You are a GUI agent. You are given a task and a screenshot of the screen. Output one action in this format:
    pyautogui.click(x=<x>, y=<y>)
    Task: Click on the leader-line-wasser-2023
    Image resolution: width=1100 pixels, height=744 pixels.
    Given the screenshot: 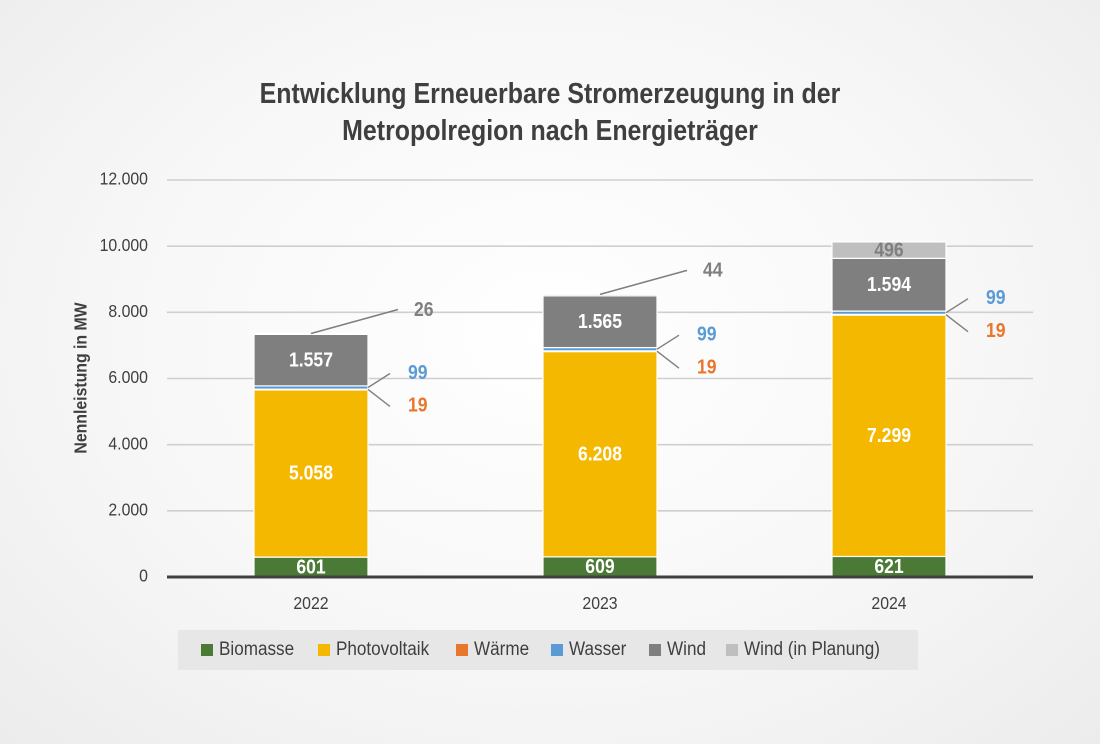 What is the action you would take?
    pyautogui.click(x=668, y=342)
    